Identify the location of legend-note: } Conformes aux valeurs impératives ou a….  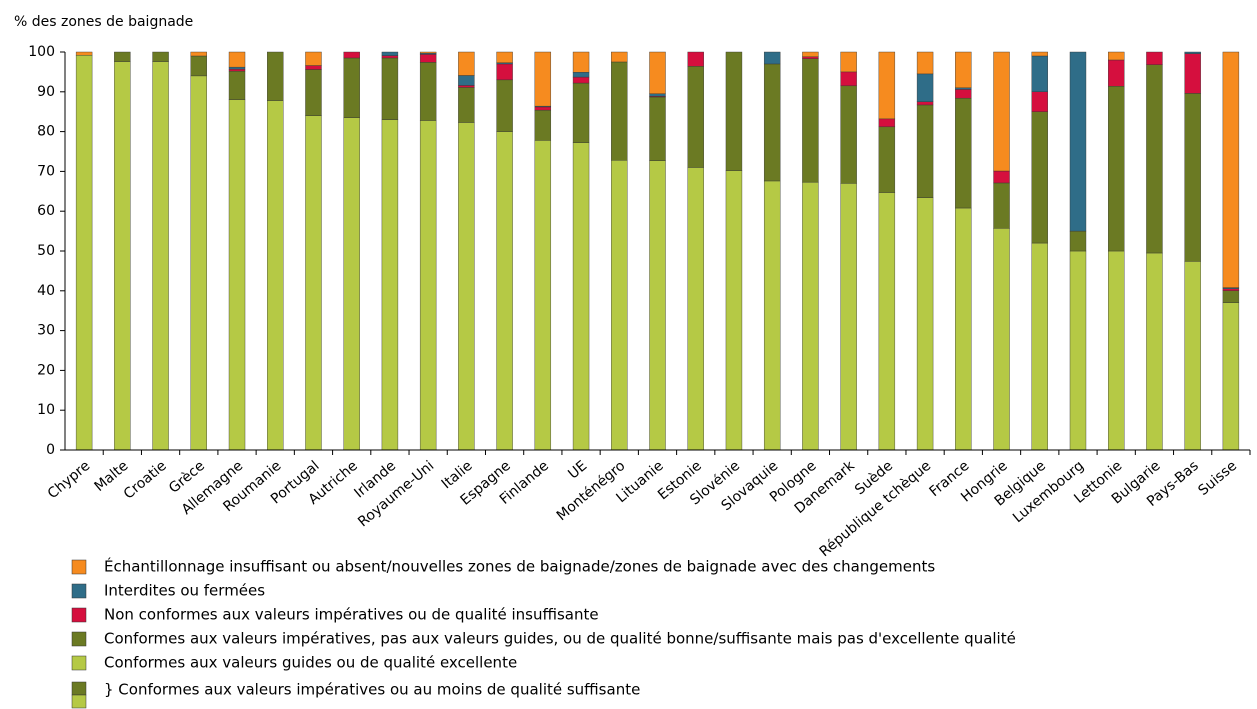
(372, 690).